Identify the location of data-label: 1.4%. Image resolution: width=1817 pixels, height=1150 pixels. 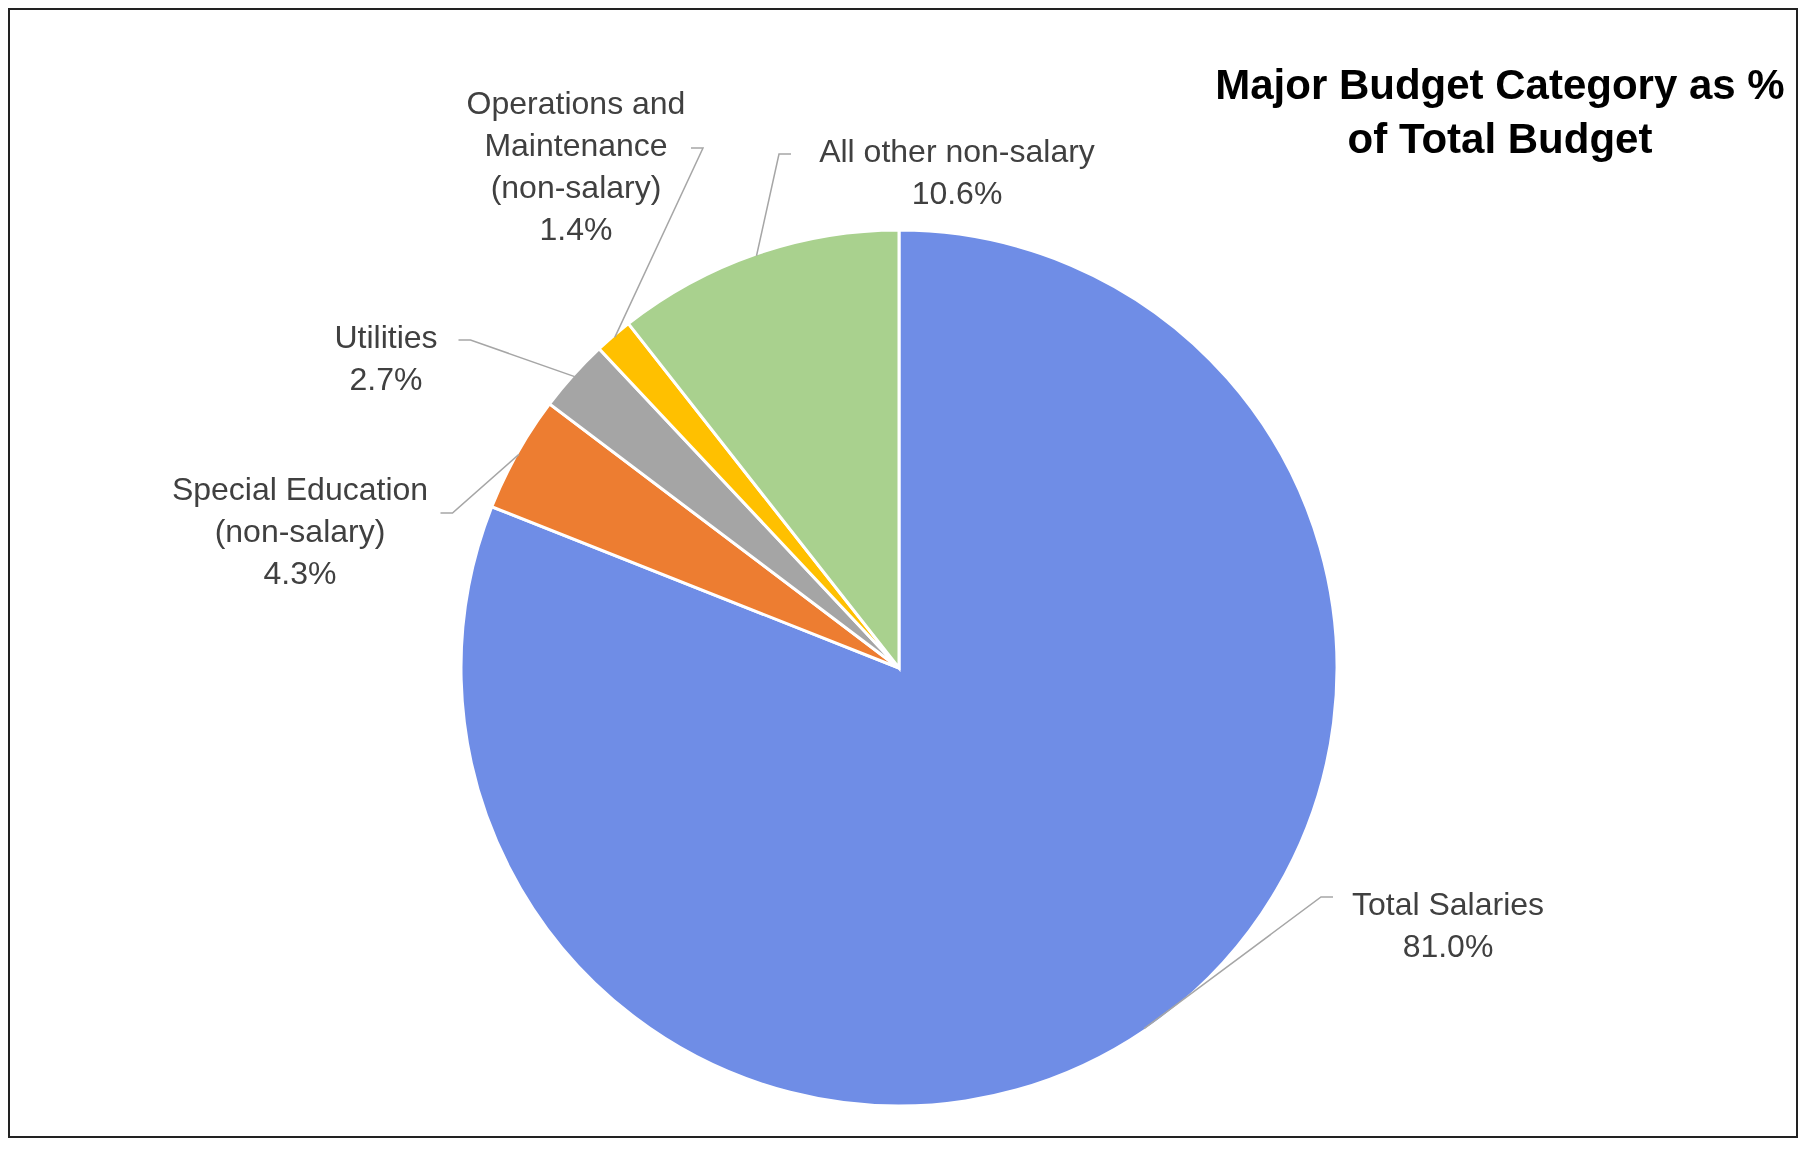
(576, 229).